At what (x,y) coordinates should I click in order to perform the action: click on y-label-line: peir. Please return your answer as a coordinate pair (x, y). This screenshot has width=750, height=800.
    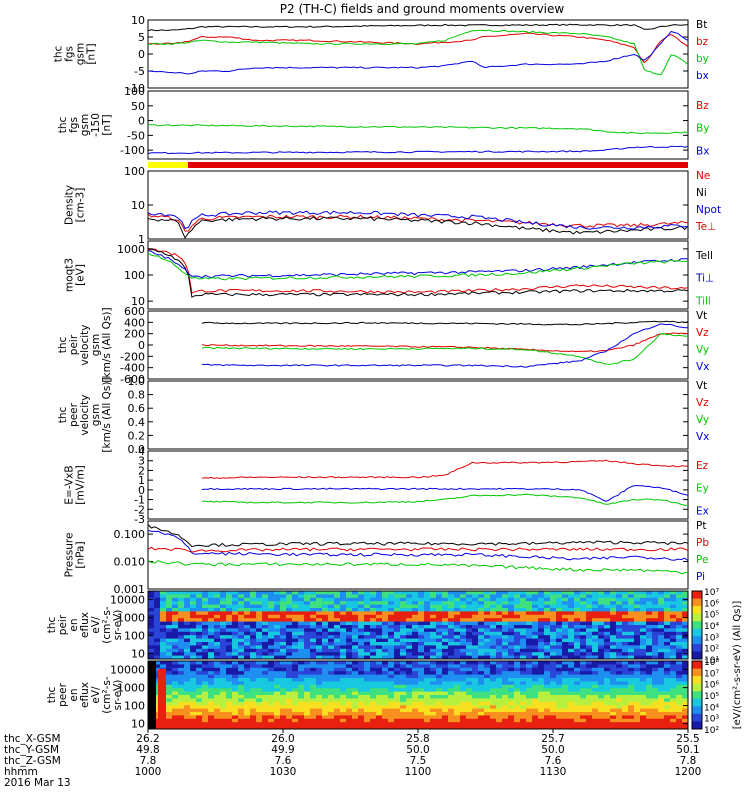
    Looking at the image, I should click on (74, 344).